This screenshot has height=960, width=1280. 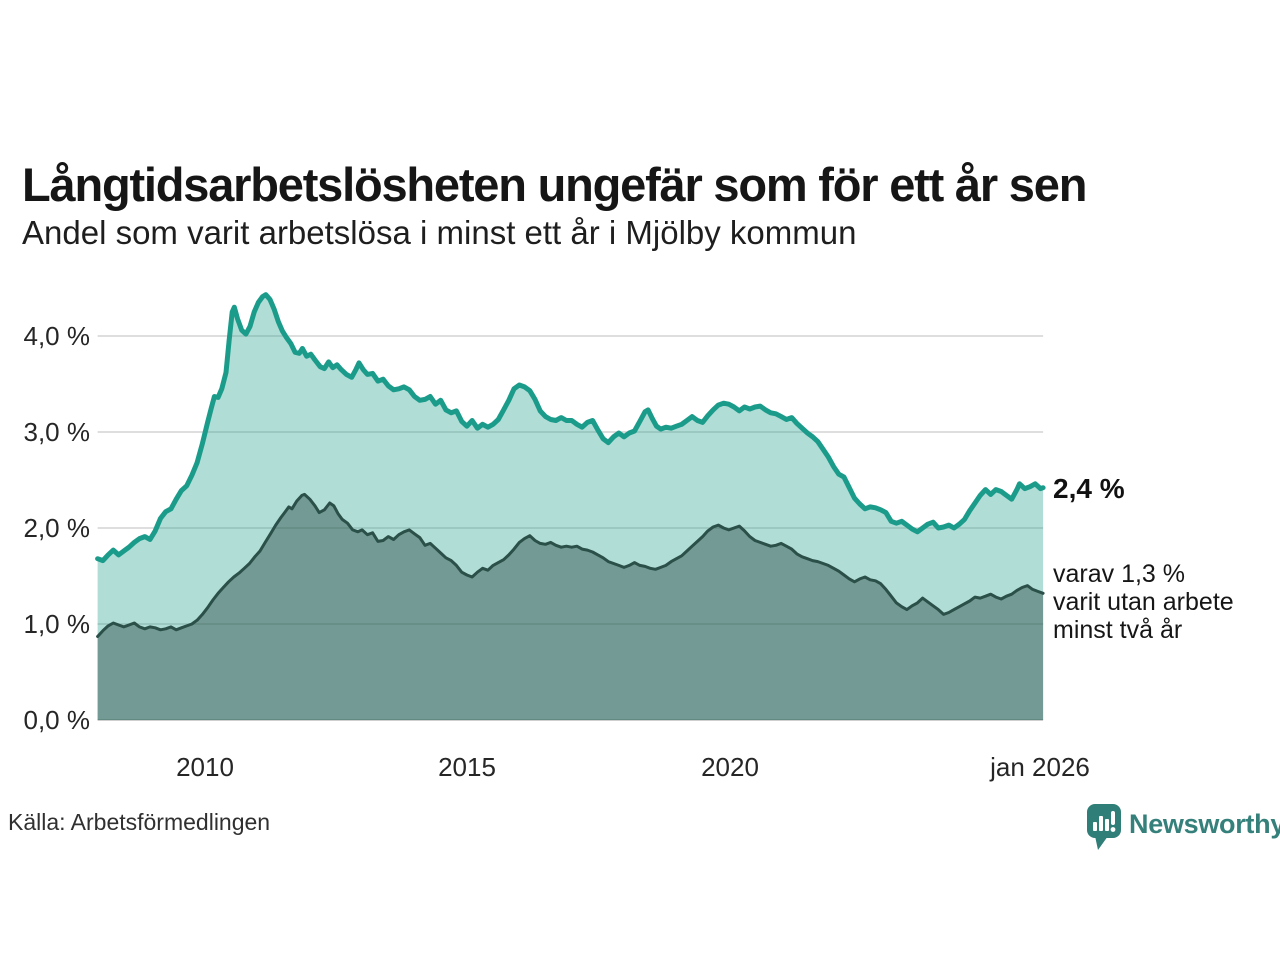 What do you see at coordinates (57, 432) in the screenshot?
I see `y-tick-label-3: 3,0 %` at bounding box center [57, 432].